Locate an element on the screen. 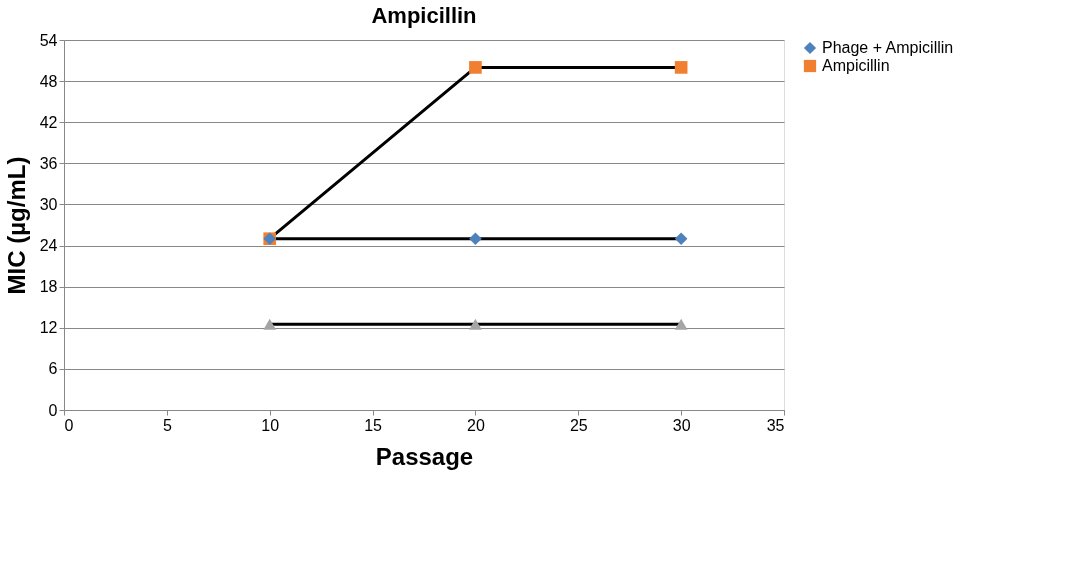 This screenshot has height=575, width=1069. legend-label: Phage + Ampicillin is located at coordinates (888, 47).